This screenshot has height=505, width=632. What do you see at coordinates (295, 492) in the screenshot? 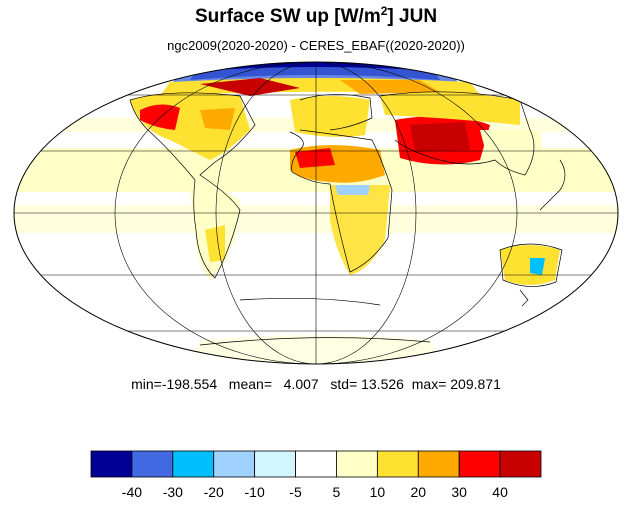
I see `colorbar-tick-label: -5` at bounding box center [295, 492].